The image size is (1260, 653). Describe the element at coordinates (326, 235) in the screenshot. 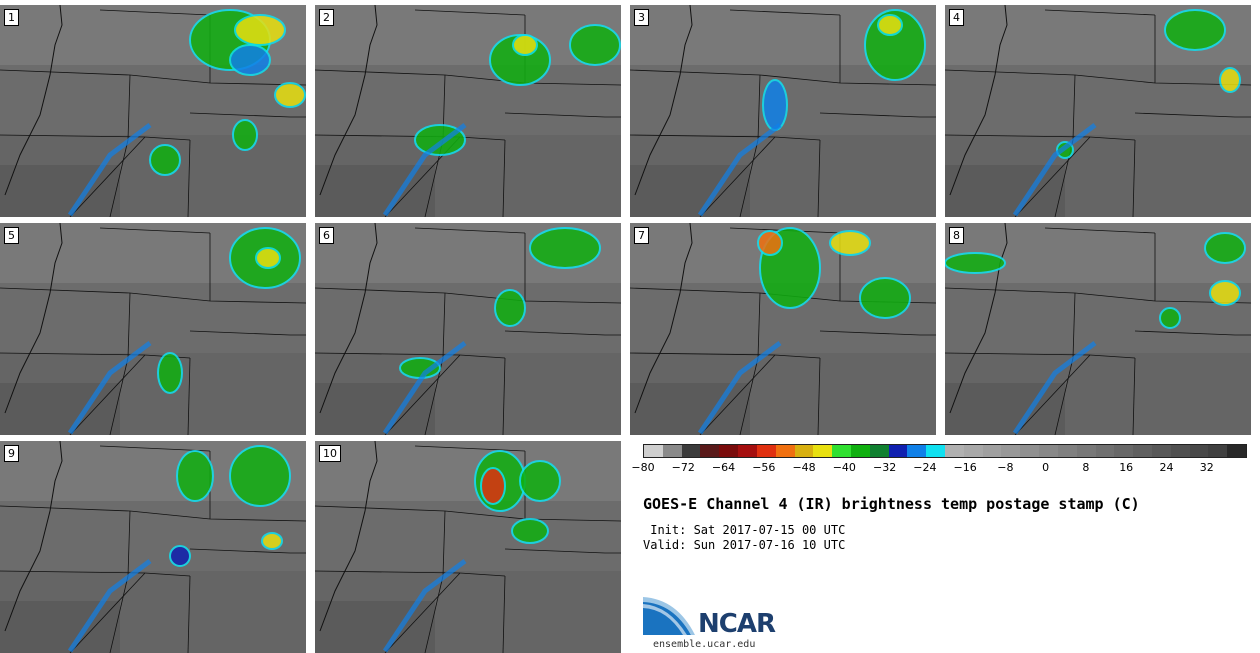

I see `panel-number: 6` at that location.